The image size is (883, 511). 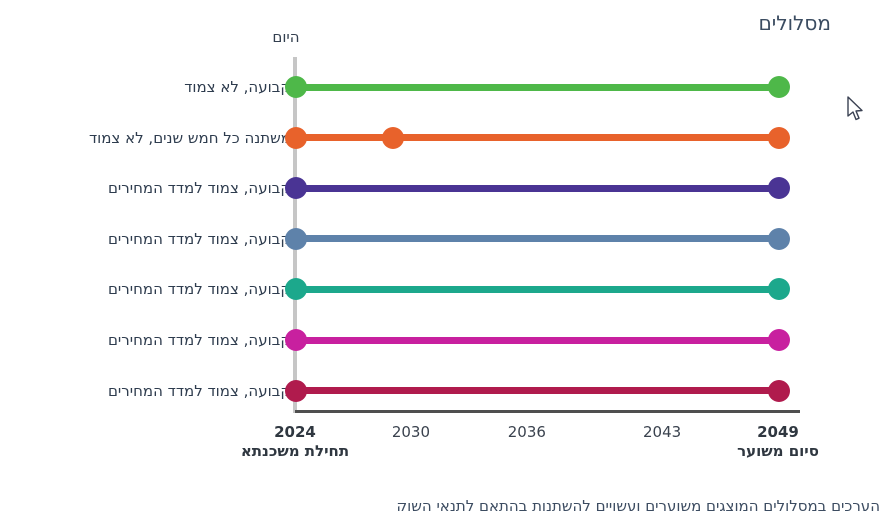 I want to click on chart-title: מסלולים, so click(x=795, y=23).